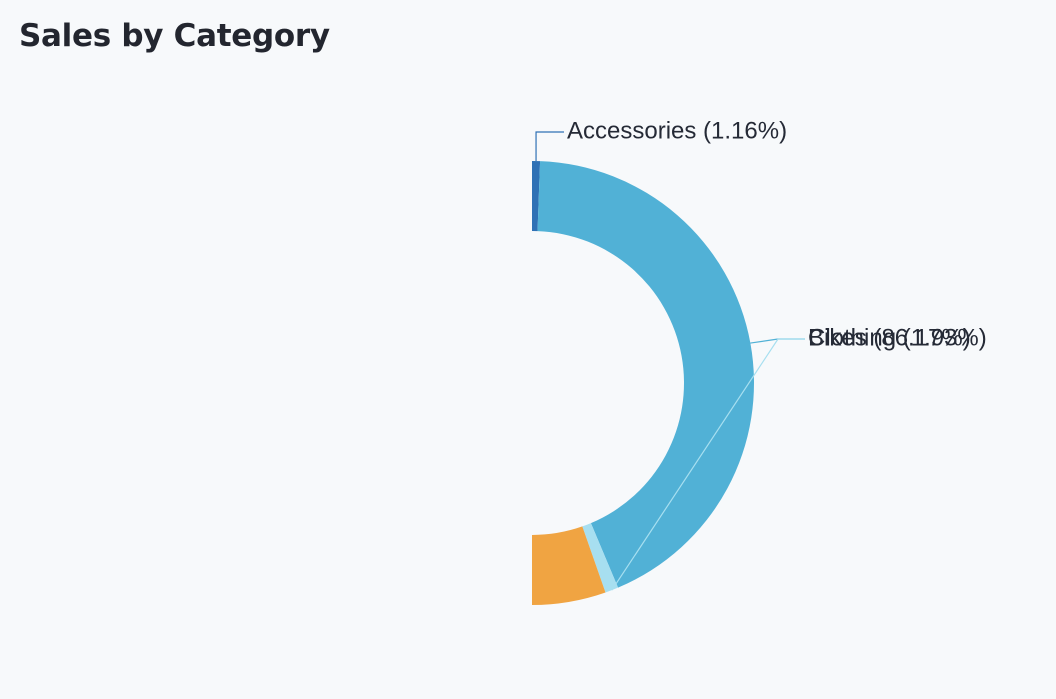 This screenshot has height=699, width=1056. I want to click on donut-slice-bikes, so click(645, 374).